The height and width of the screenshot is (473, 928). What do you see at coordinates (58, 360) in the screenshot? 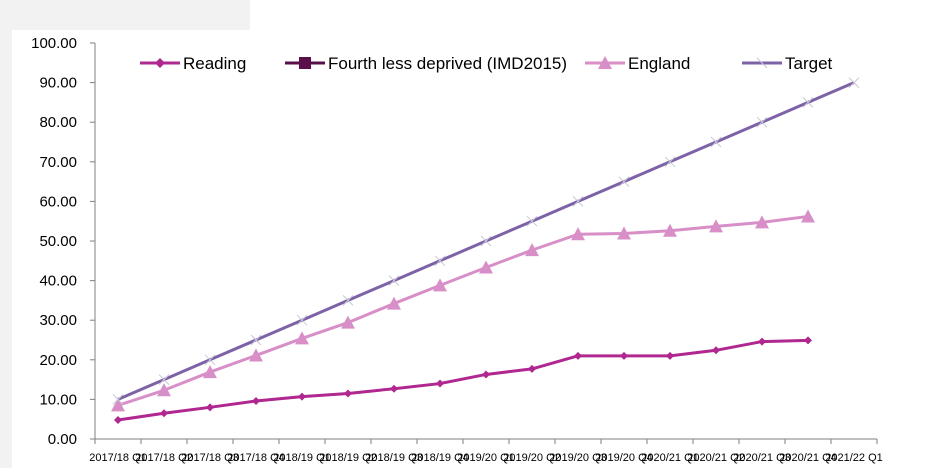
I see `y-tick-label: 20.00` at bounding box center [58, 360].